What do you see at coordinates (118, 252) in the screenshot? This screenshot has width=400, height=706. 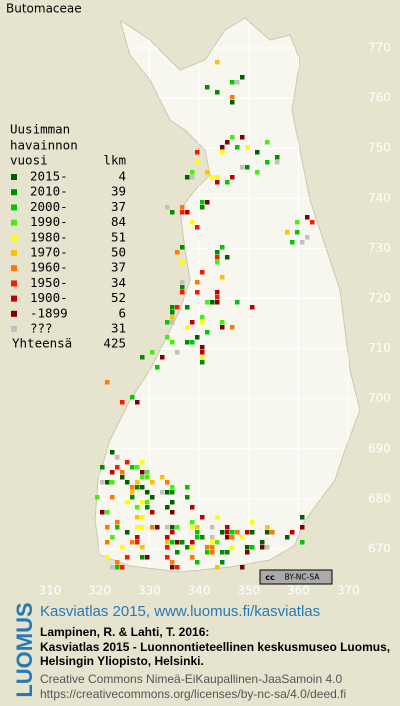 I see `legend-count: 50` at bounding box center [118, 252].